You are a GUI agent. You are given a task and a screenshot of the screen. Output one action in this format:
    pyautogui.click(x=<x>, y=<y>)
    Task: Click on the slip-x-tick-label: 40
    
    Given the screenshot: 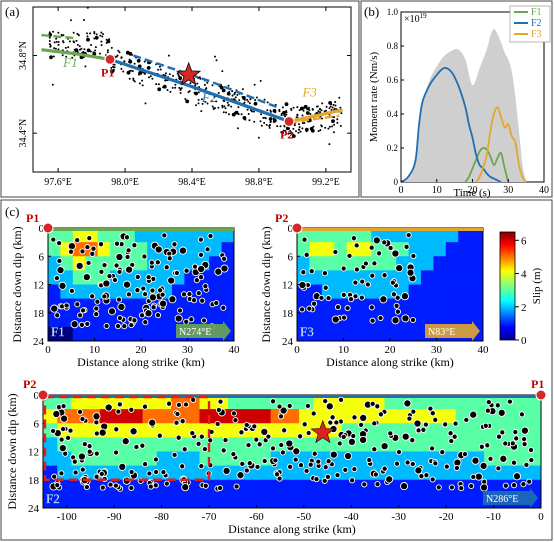 What is the action you would take?
    pyautogui.click(x=235, y=350)
    